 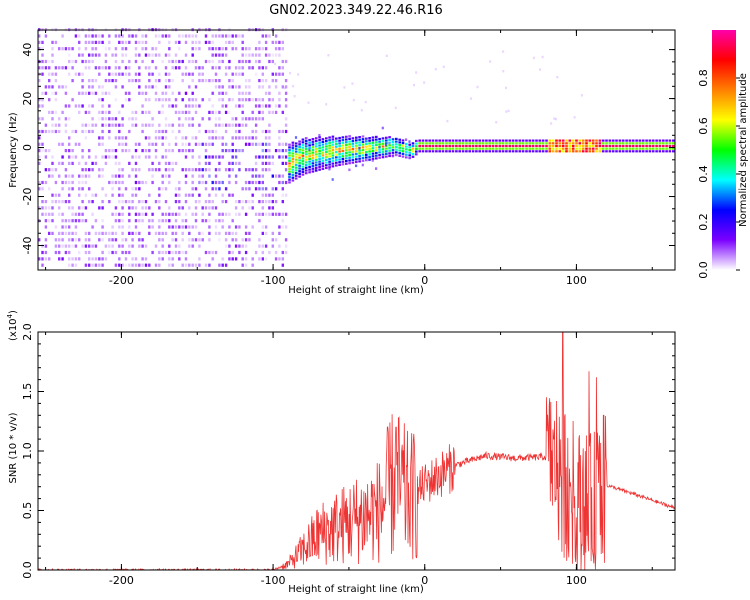 I want to click on y-tick-label: 0, so click(x=27, y=147).